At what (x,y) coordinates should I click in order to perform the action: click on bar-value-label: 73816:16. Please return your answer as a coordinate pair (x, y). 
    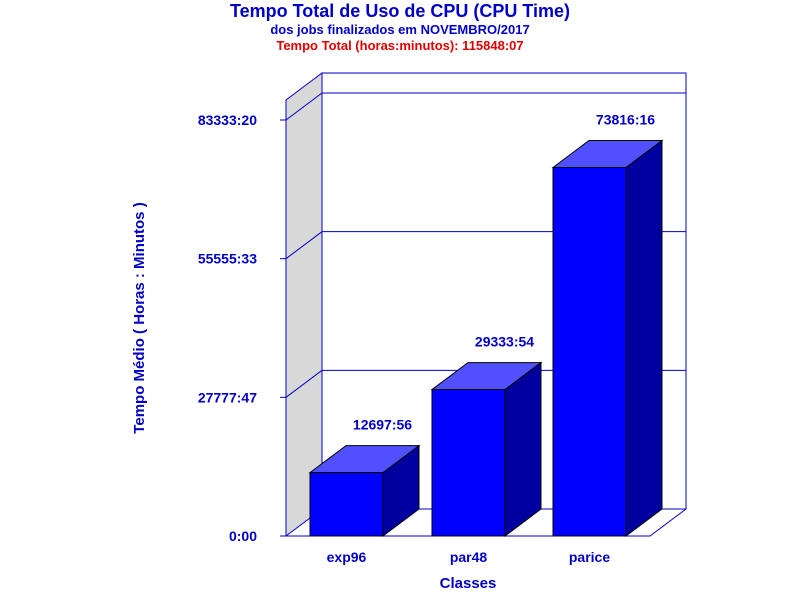
    Looking at the image, I should click on (625, 120).